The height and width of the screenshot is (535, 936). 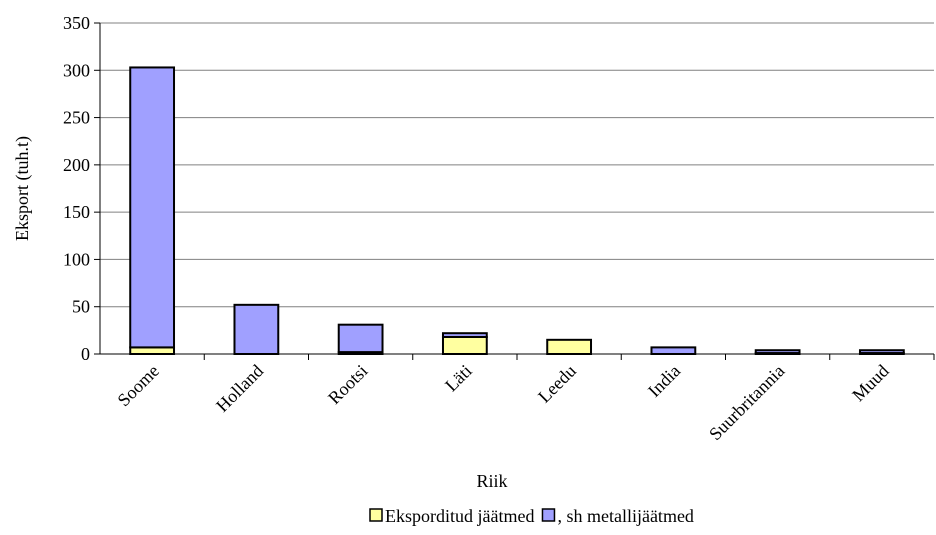 I want to click on y-axis-title: Eksport (tuh.t), so click(x=22, y=188).